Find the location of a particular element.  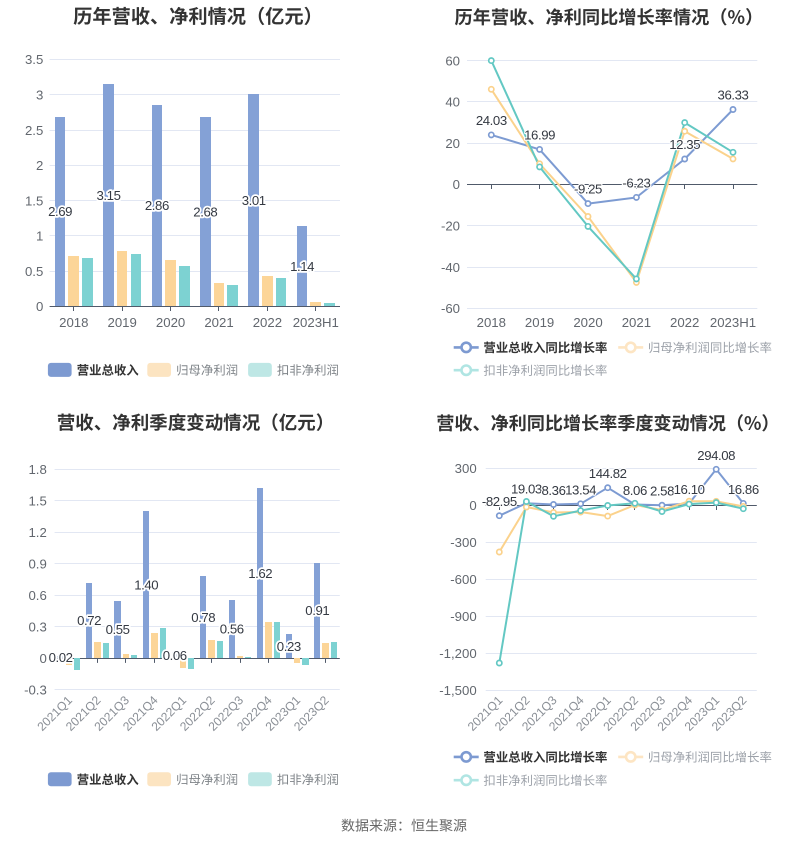

svg-text: 24.03 is located at coordinates (491, 120).